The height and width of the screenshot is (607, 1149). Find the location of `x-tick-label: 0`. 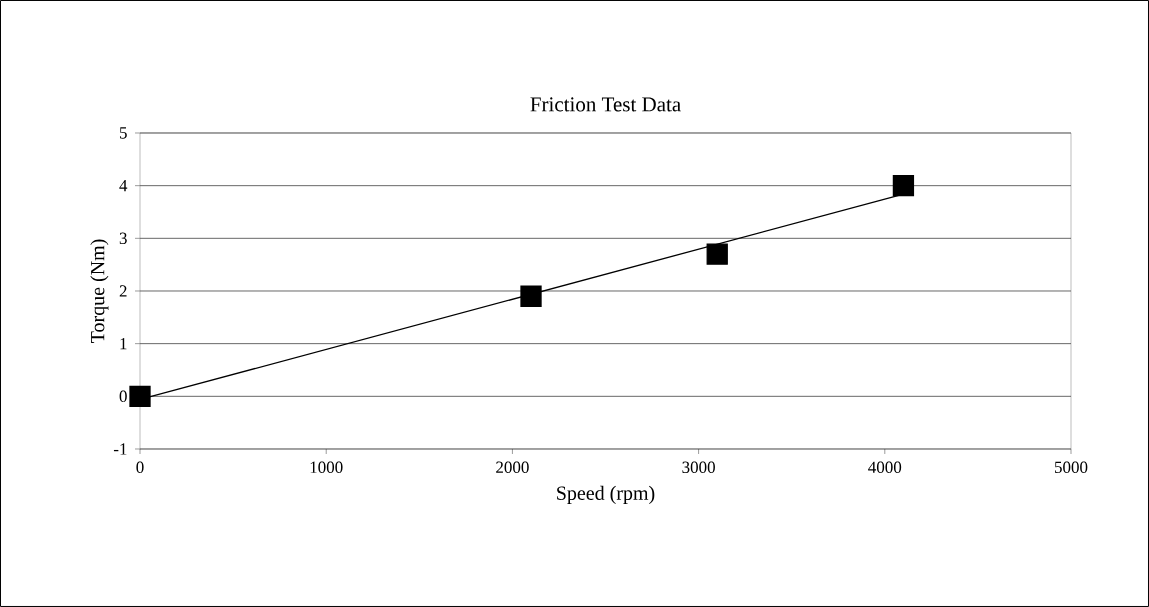

x-tick-label: 0 is located at coordinates (140, 467).